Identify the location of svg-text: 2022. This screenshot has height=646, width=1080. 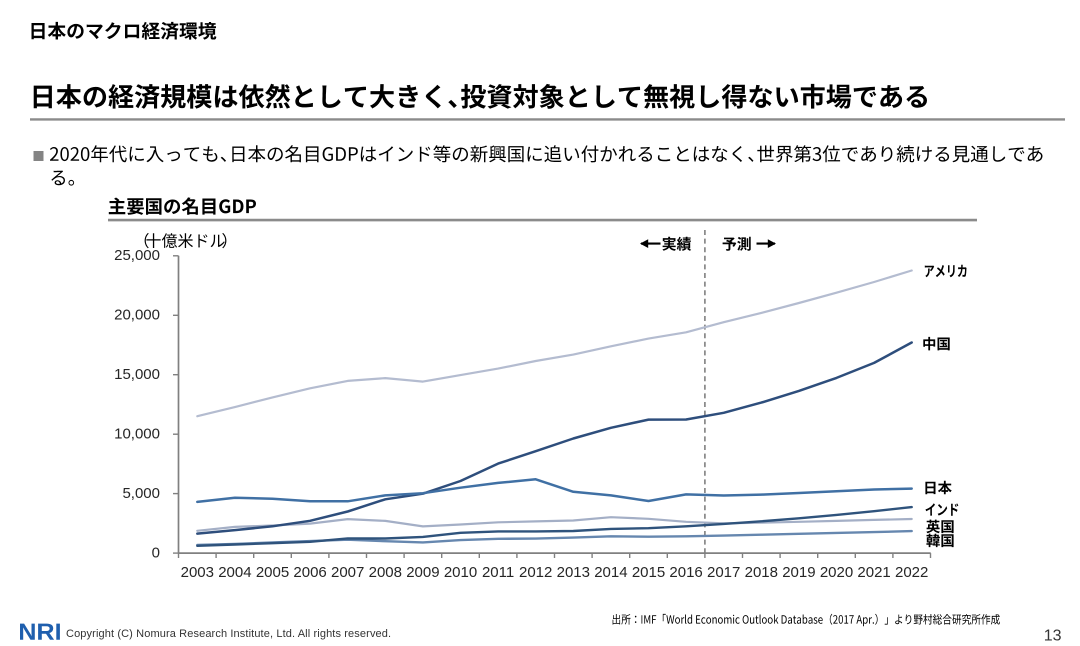
(911, 572).